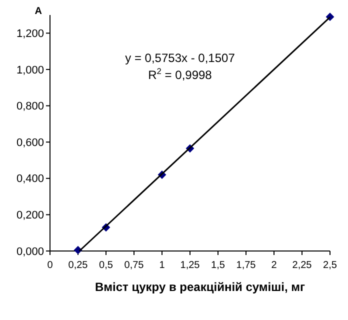 This screenshot has width=348, height=320. What do you see at coordinates (200, 287) in the screenshot?
I see `x-axis-title: Вміст цукру в реакційній суміші, мг` at bounding box center [200, 287].